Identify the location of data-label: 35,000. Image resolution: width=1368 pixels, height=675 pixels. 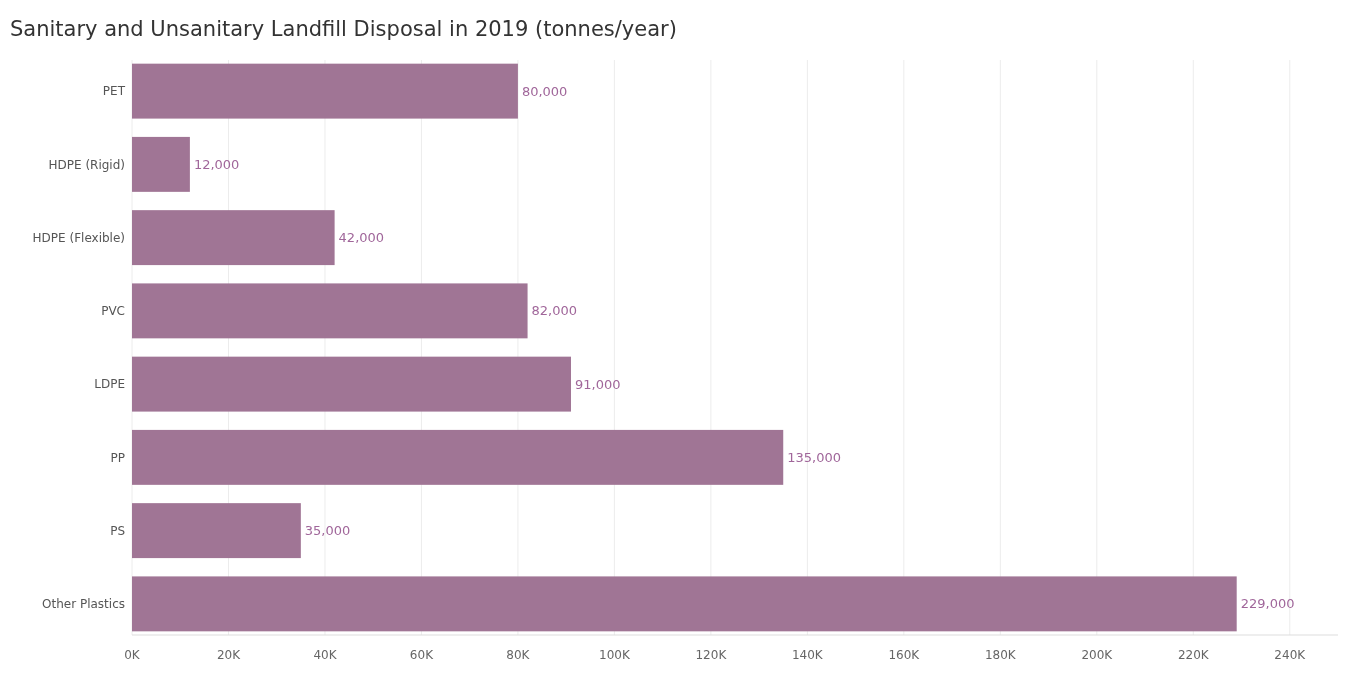
(327, 531).